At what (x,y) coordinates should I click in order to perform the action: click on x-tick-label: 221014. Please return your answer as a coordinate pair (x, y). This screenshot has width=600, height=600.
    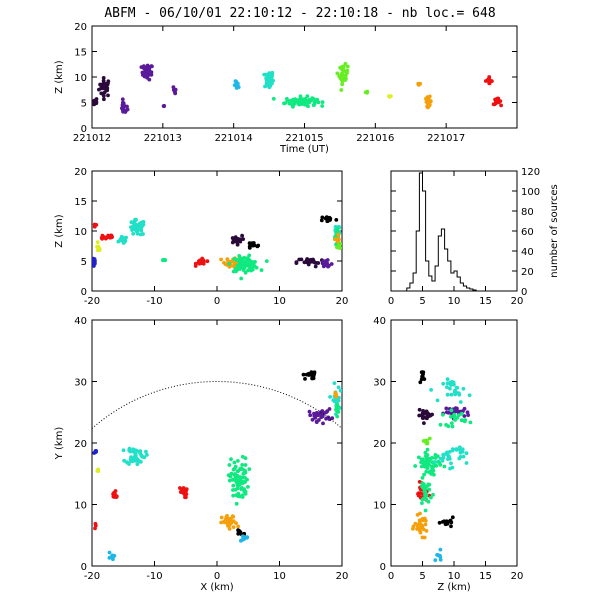
    Looking at the image, I should click on (234, 138).